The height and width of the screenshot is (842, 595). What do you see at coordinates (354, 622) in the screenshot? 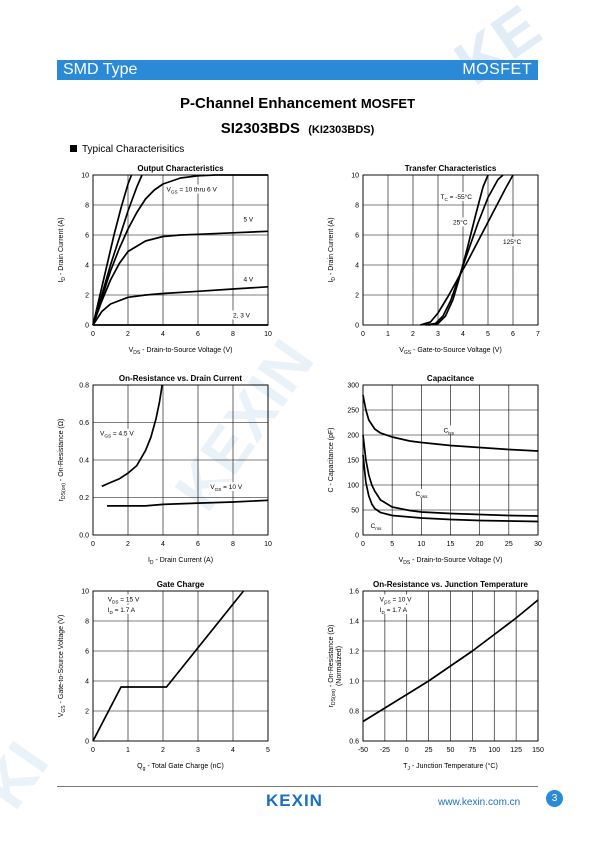
I see `y-tick-label: 1.4` at bounding box center [354, 622].